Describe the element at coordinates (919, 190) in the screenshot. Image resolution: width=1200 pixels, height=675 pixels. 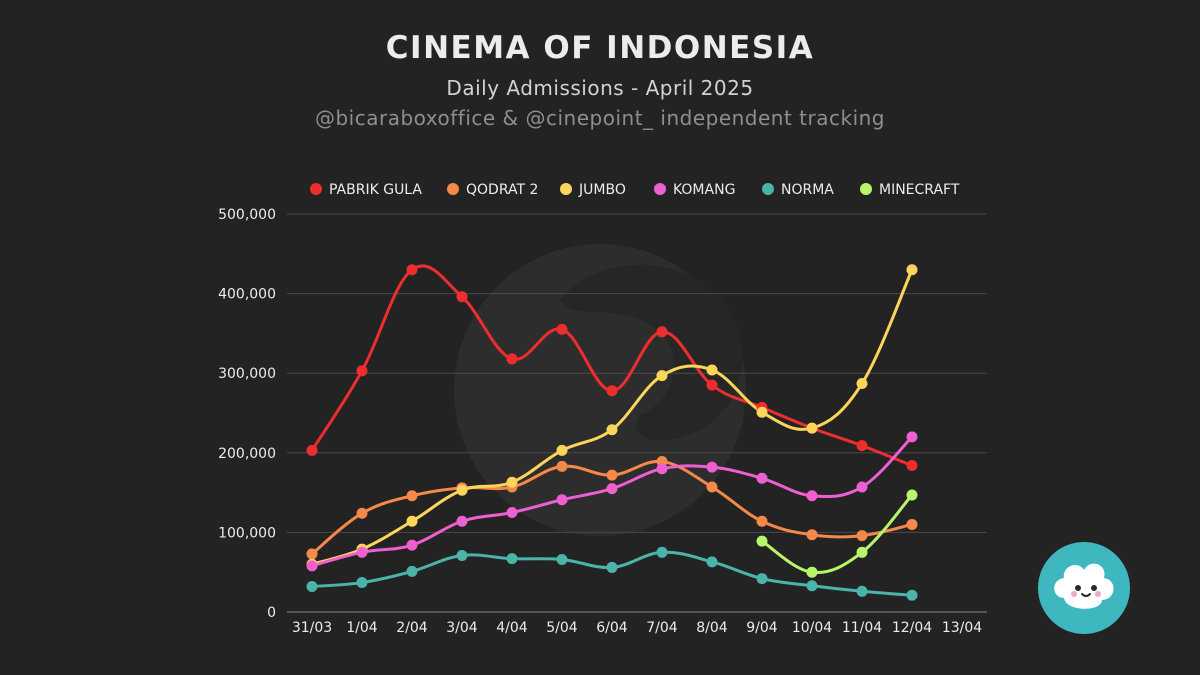
I see `legend-label: MINECRAFT` at that location.